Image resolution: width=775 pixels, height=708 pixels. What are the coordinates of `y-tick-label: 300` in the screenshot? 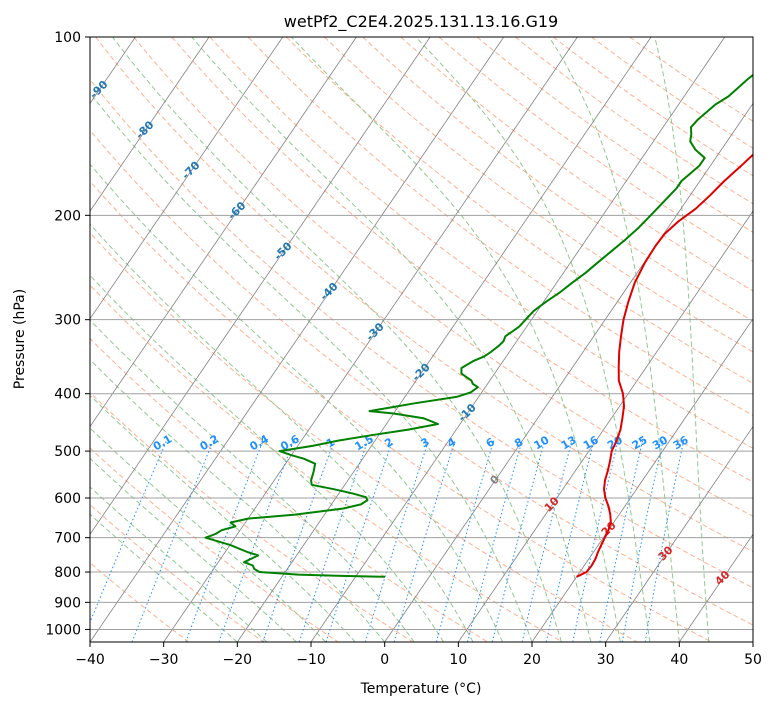 It's located at (67, 321).